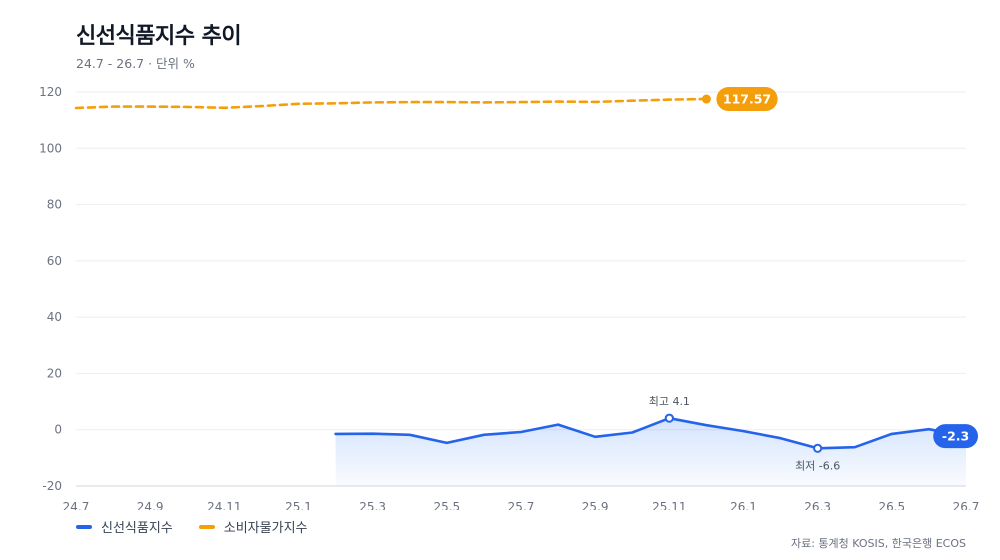 This screenshot has width=1000, height=560. I want to click on series-area, so click(651, 452).